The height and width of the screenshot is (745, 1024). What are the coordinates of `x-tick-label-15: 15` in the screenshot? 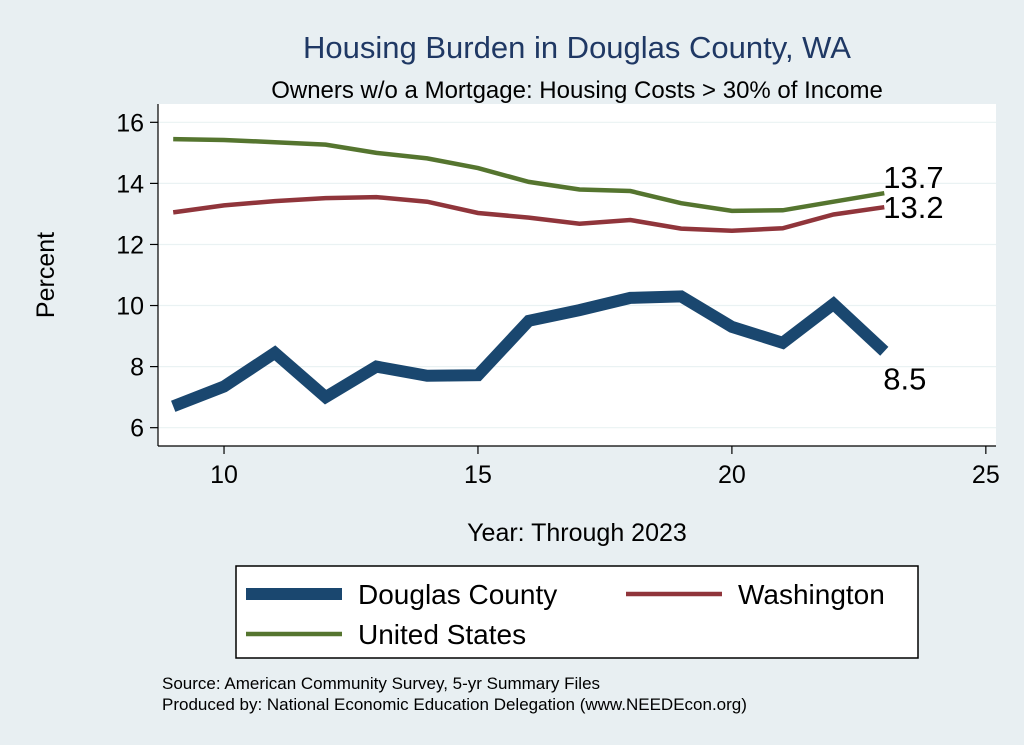 It's located at (478, 475).